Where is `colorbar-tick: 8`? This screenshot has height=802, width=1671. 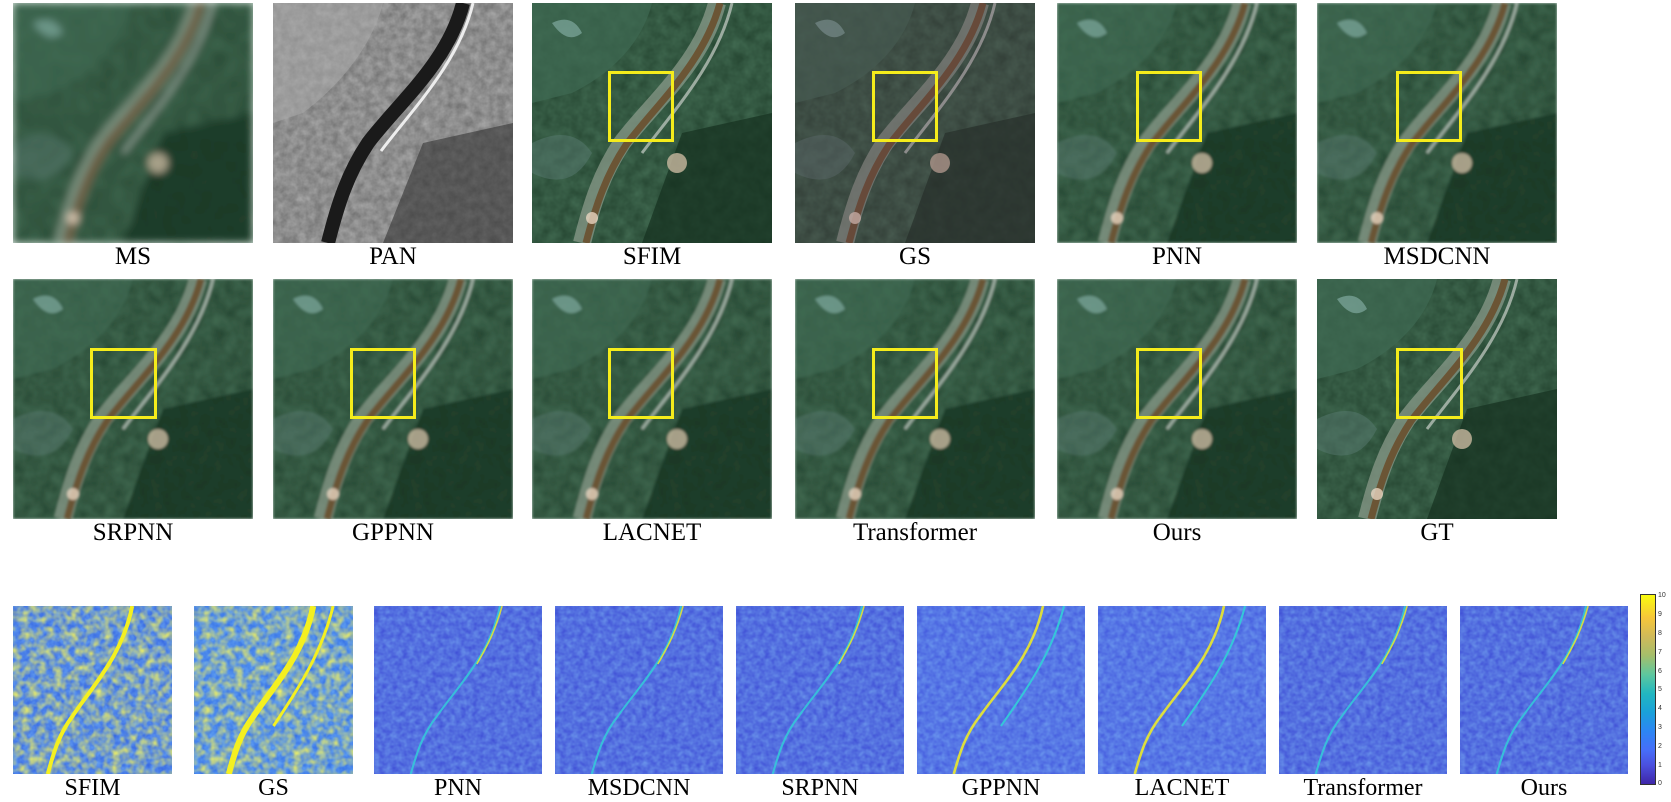 colorbar-tick: 8 is located at coordinates (1660, 633).